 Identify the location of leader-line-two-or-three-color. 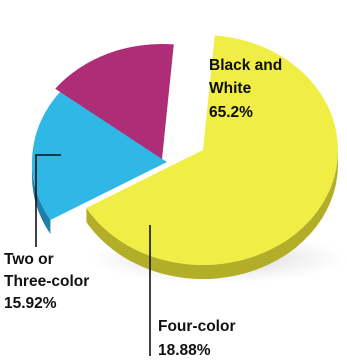
(48, 200).